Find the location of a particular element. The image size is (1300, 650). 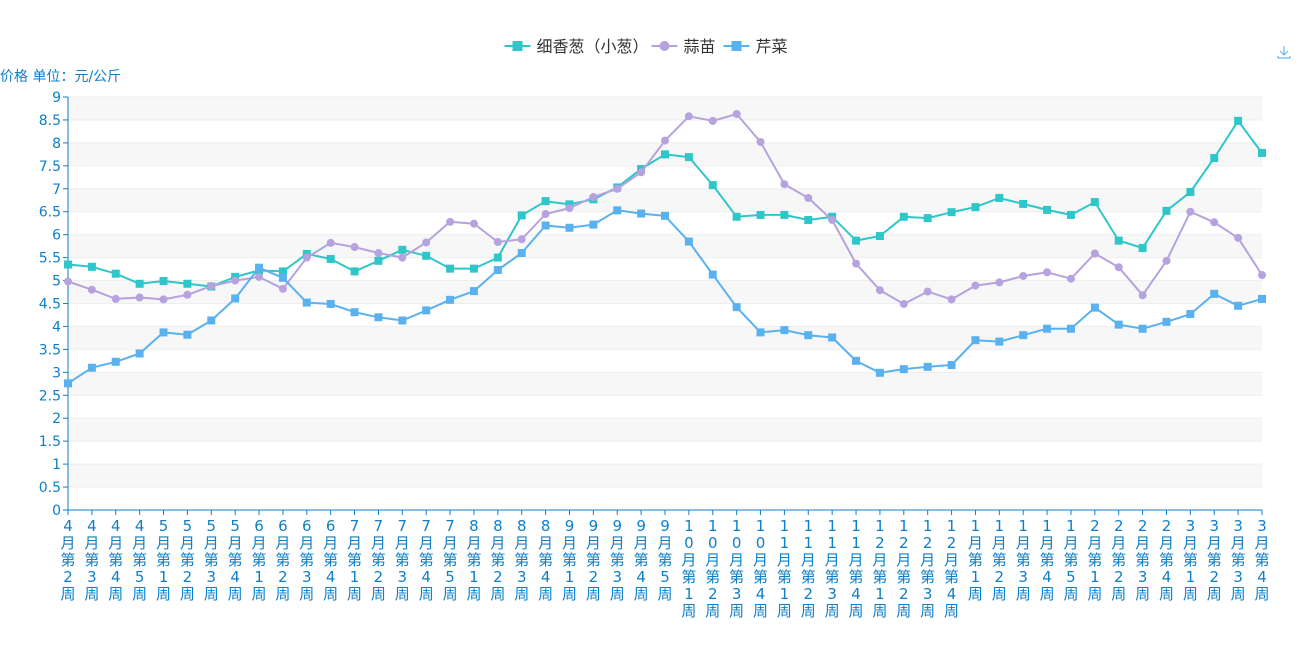

legend-item-1: 蒜苗 is located at coordinates (683, 46).